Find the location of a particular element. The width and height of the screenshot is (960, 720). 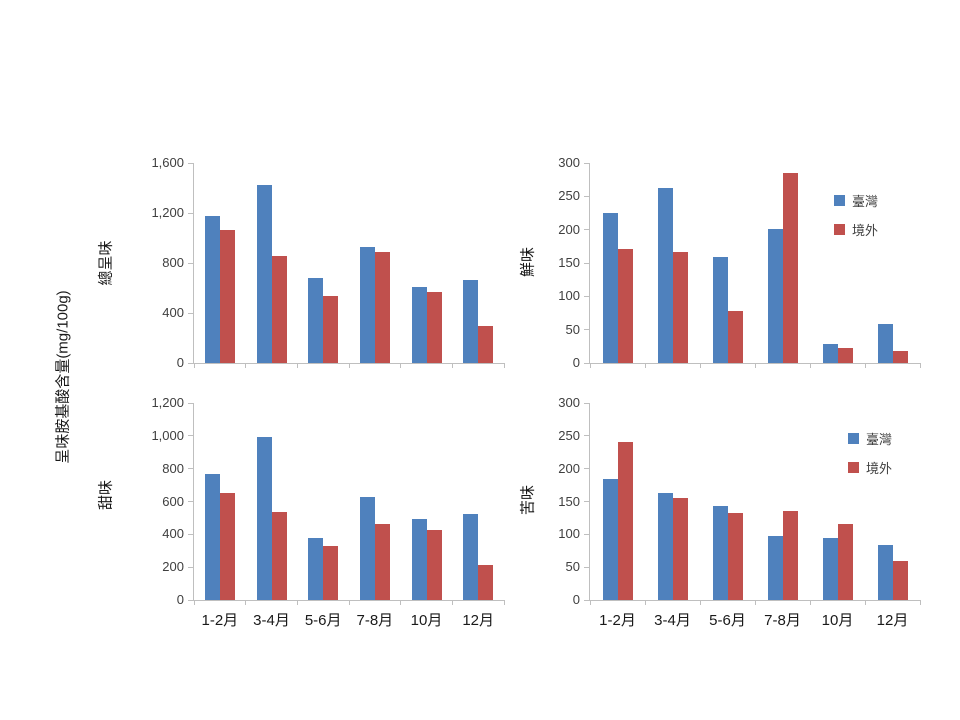

y-tick-label: 250 is located at coordinates (569, 196).